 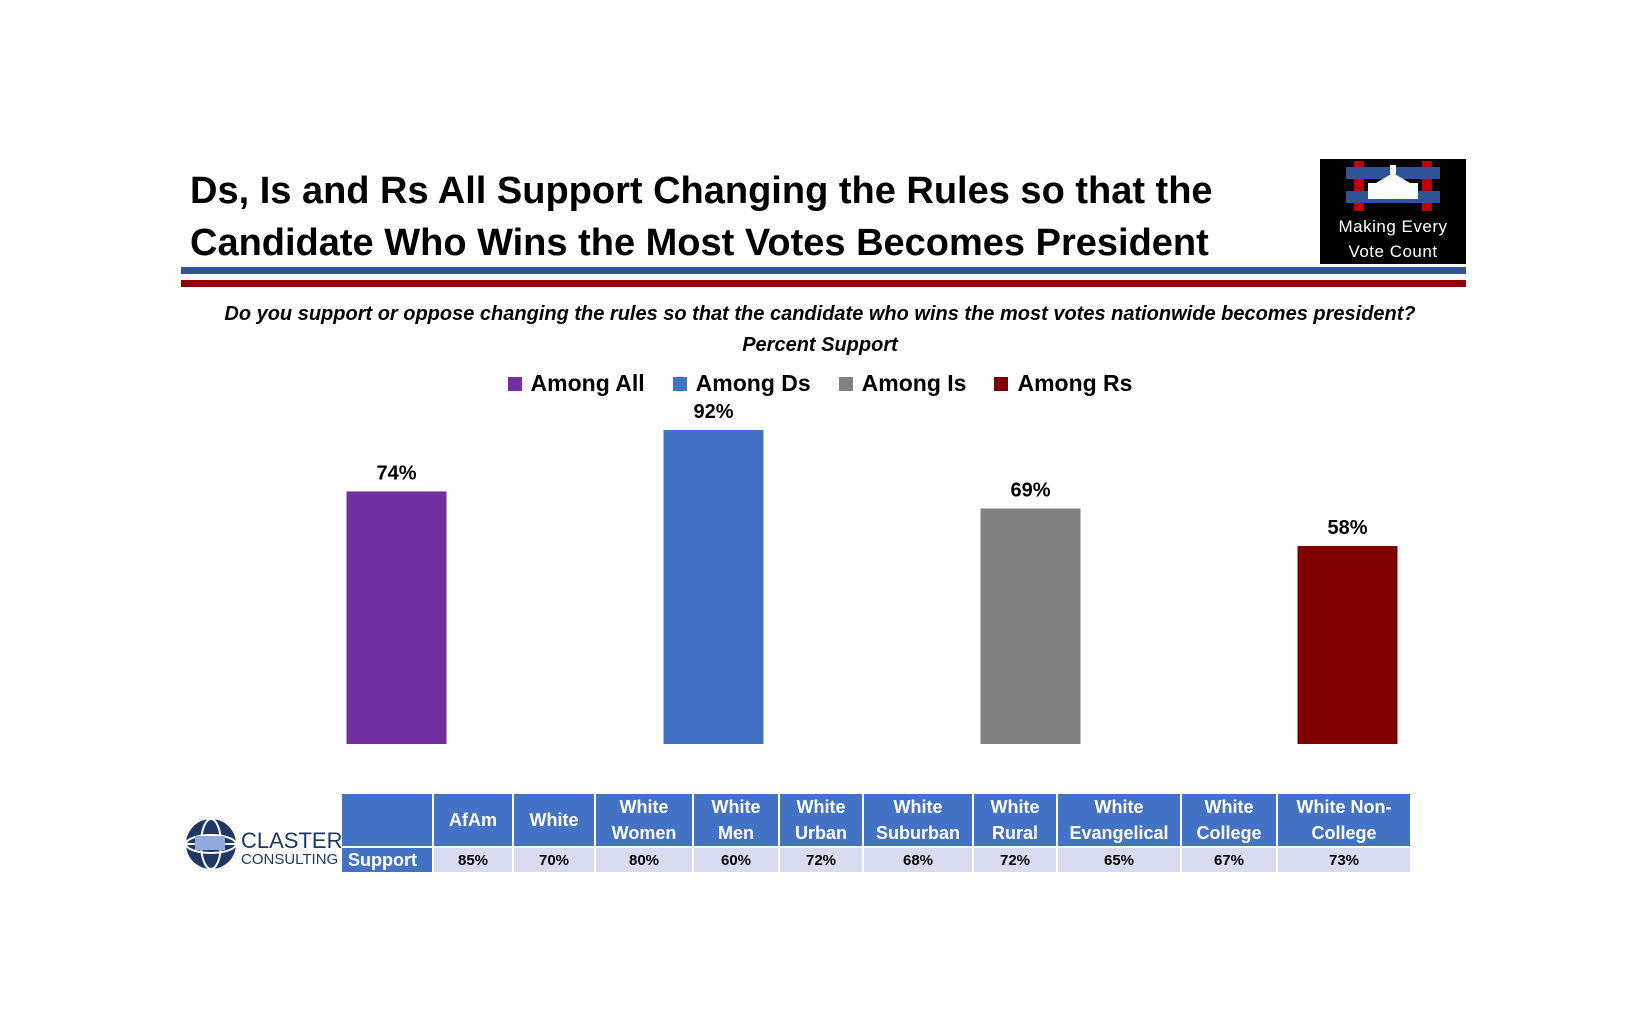 What do you see at coordinates (679, 383) in the screenshot?
I see `legend-swatch-ds` at bounding box center [679, 383].